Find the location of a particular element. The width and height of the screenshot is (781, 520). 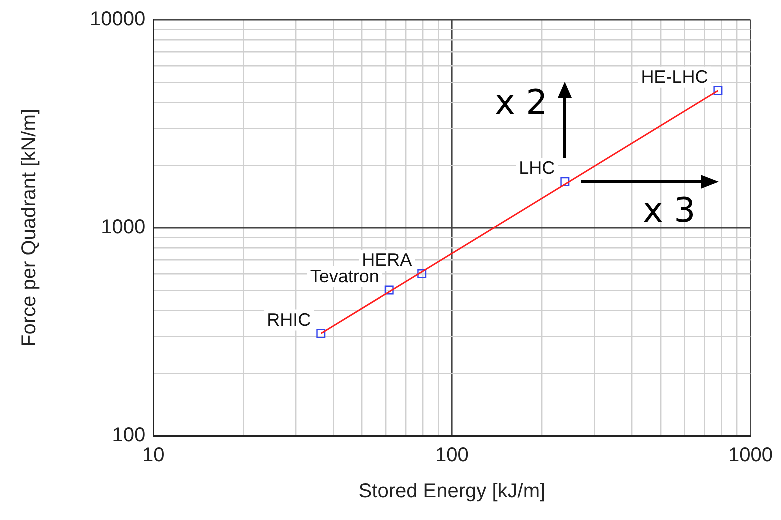

annotation: HE-LHC is located at coordinates (674, 76).